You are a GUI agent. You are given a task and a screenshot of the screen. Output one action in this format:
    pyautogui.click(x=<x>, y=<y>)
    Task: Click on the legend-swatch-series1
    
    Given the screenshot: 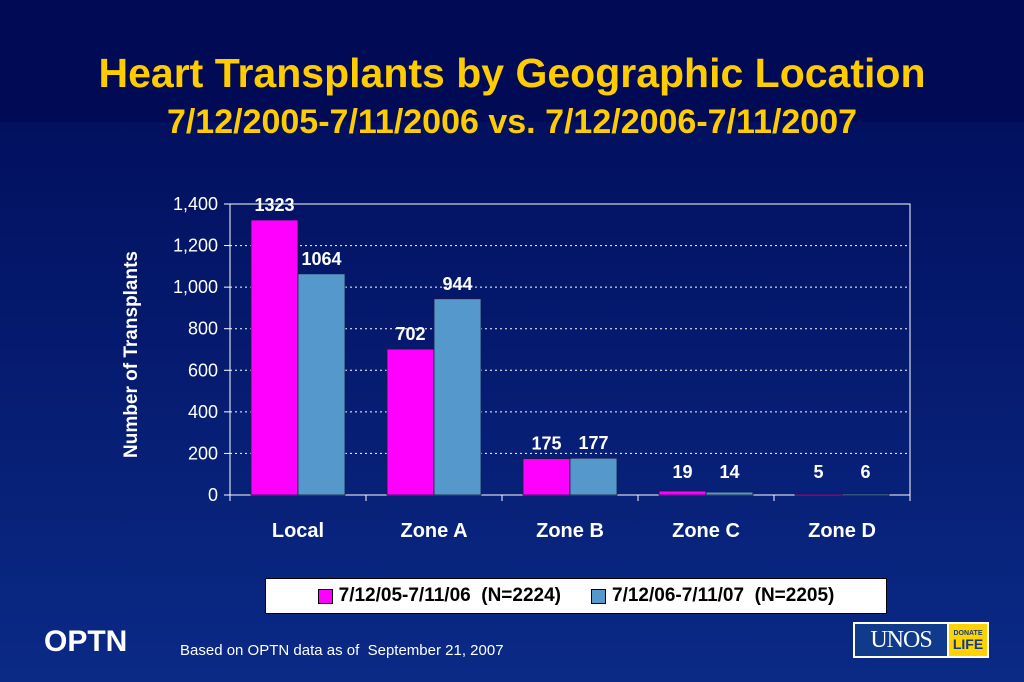 What is the action you would take?
    pyautogui.click(x=325, y=596)
    